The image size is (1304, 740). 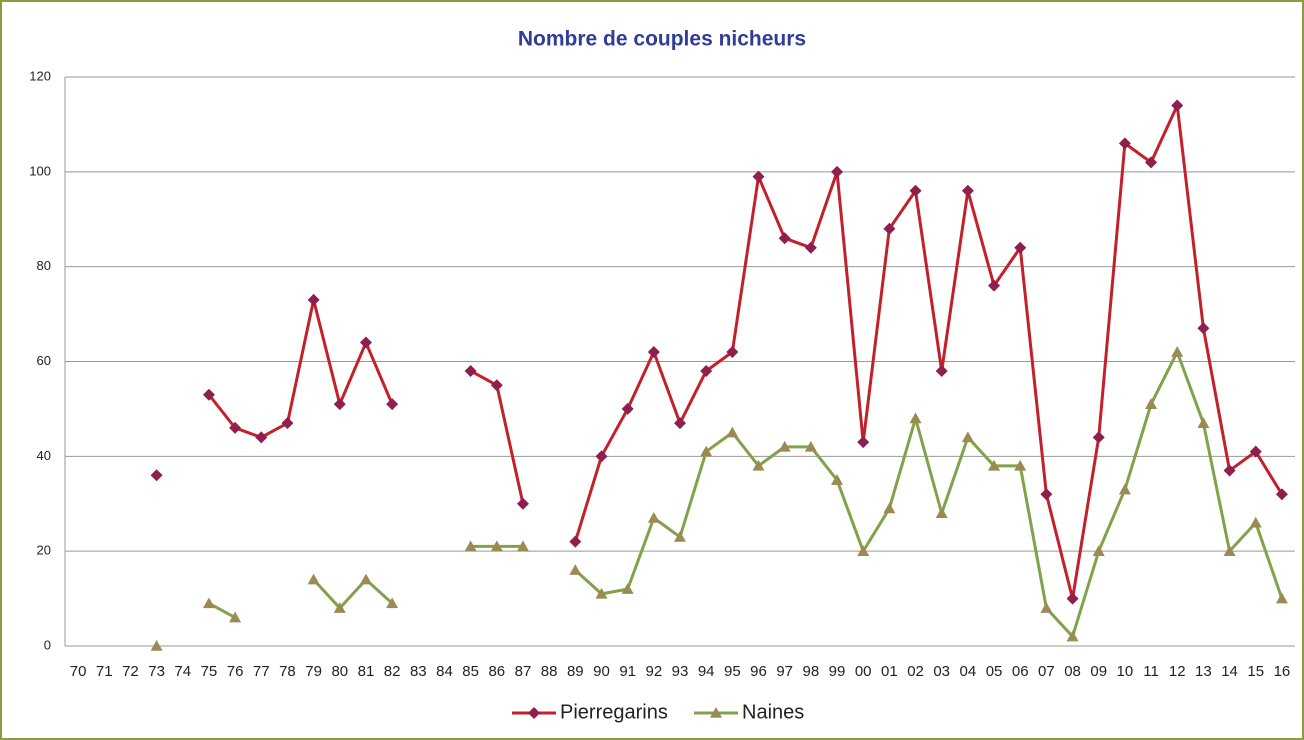 What do you see at coordinates (773, 712) in the screenshot?
I see `legend-label: Naines` at bounding box center [773, 712].